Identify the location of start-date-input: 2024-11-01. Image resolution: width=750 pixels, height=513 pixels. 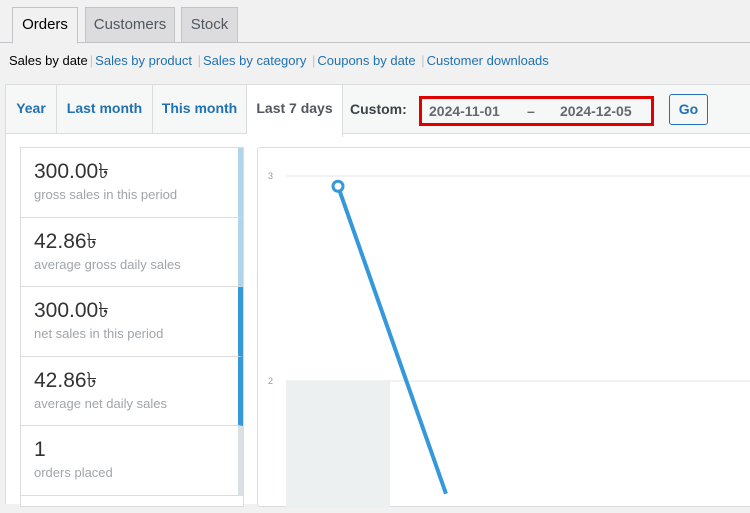
(464, 111).